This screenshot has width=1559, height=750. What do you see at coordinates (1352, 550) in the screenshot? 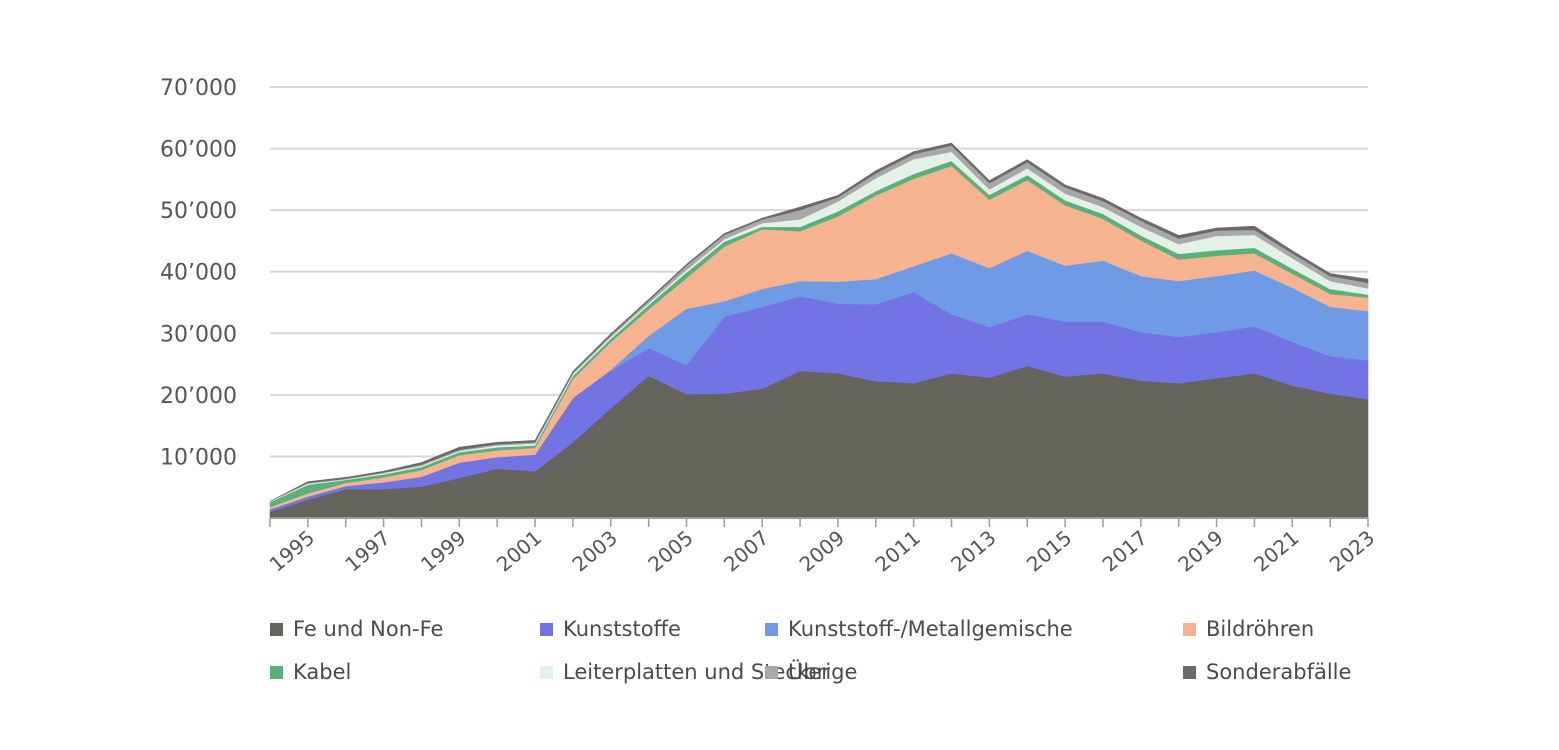
I see `x-tick-label: 2023` at bounding box center [1352, 550].